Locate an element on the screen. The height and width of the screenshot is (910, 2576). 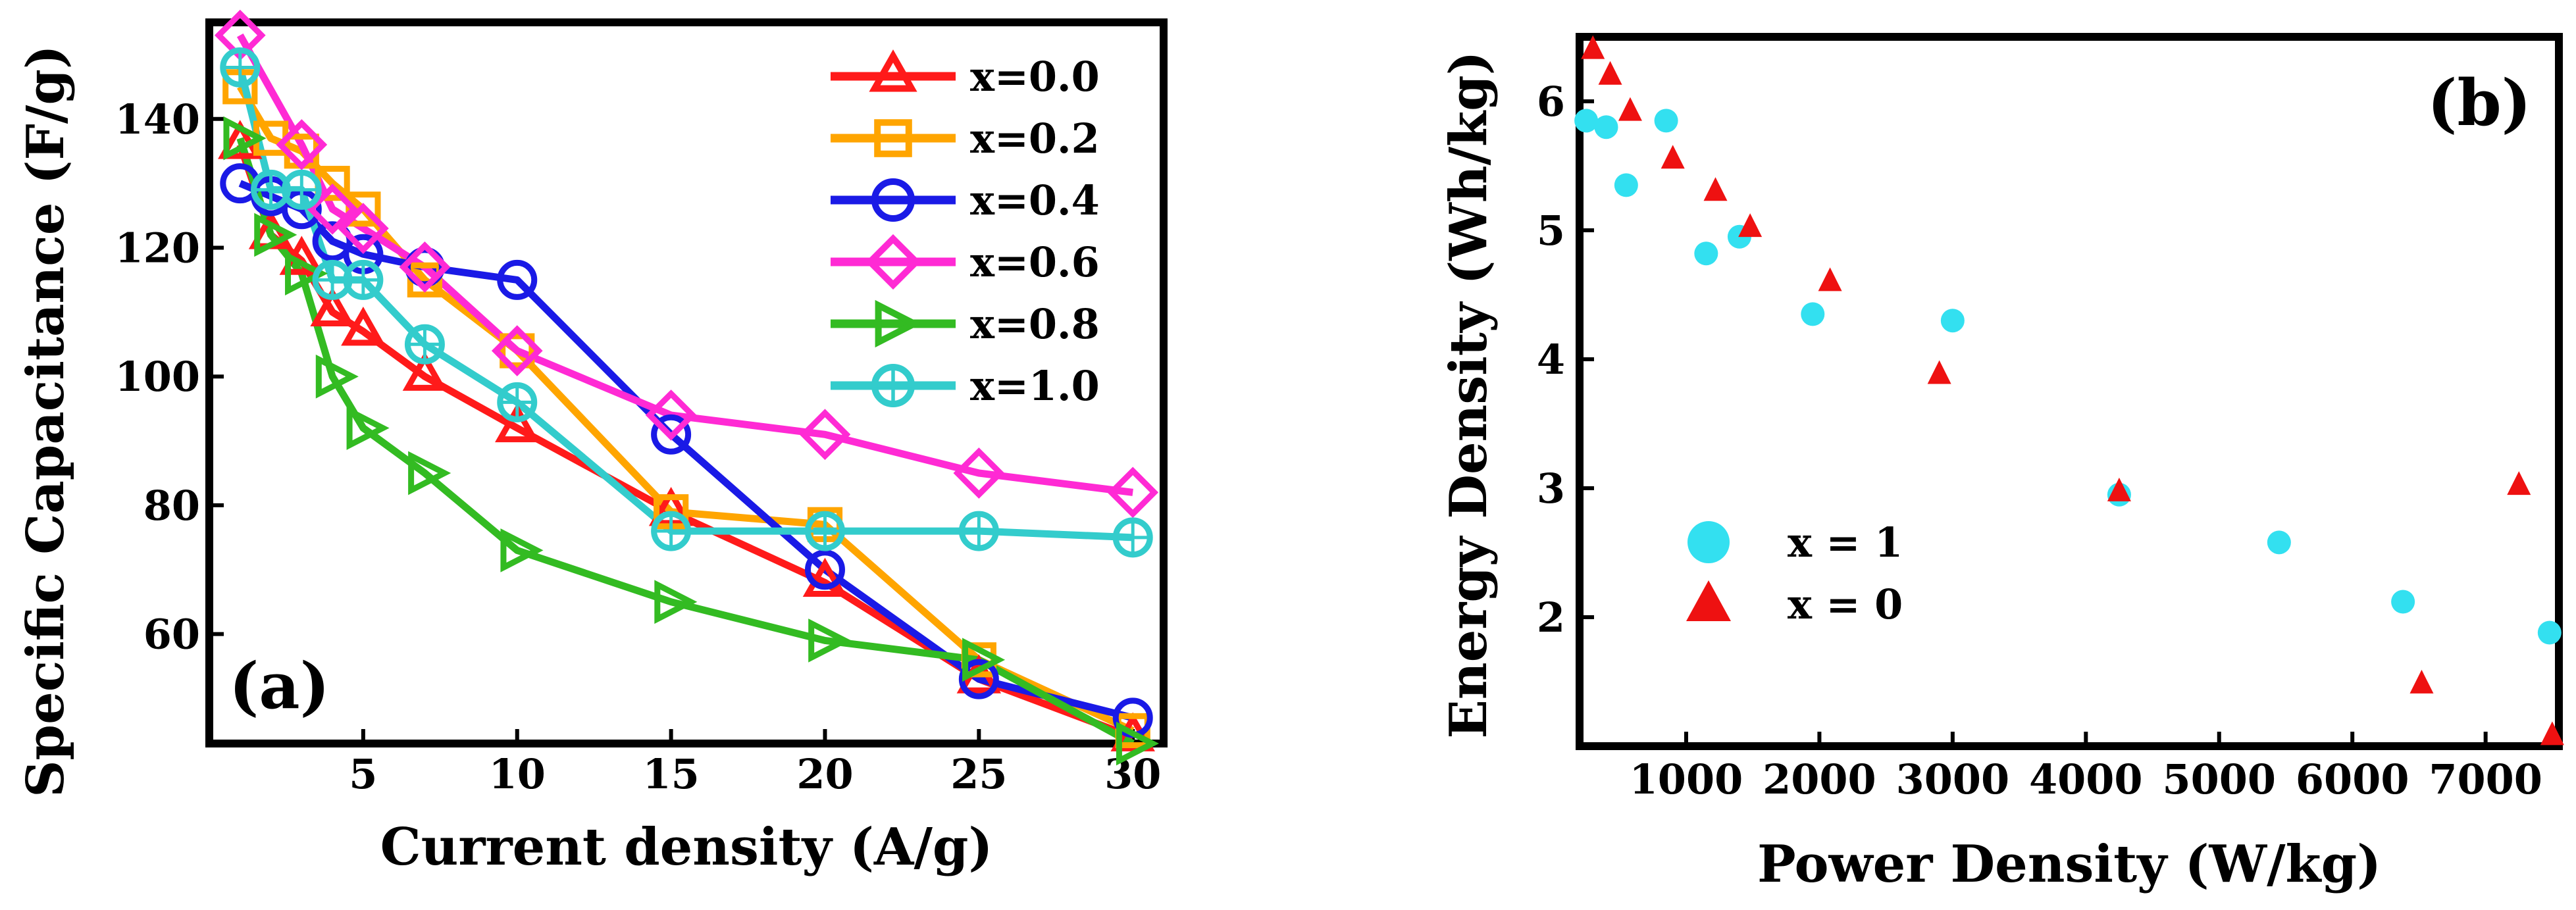
x-tick-label-a: 5 is located at coordinates (363, 774).